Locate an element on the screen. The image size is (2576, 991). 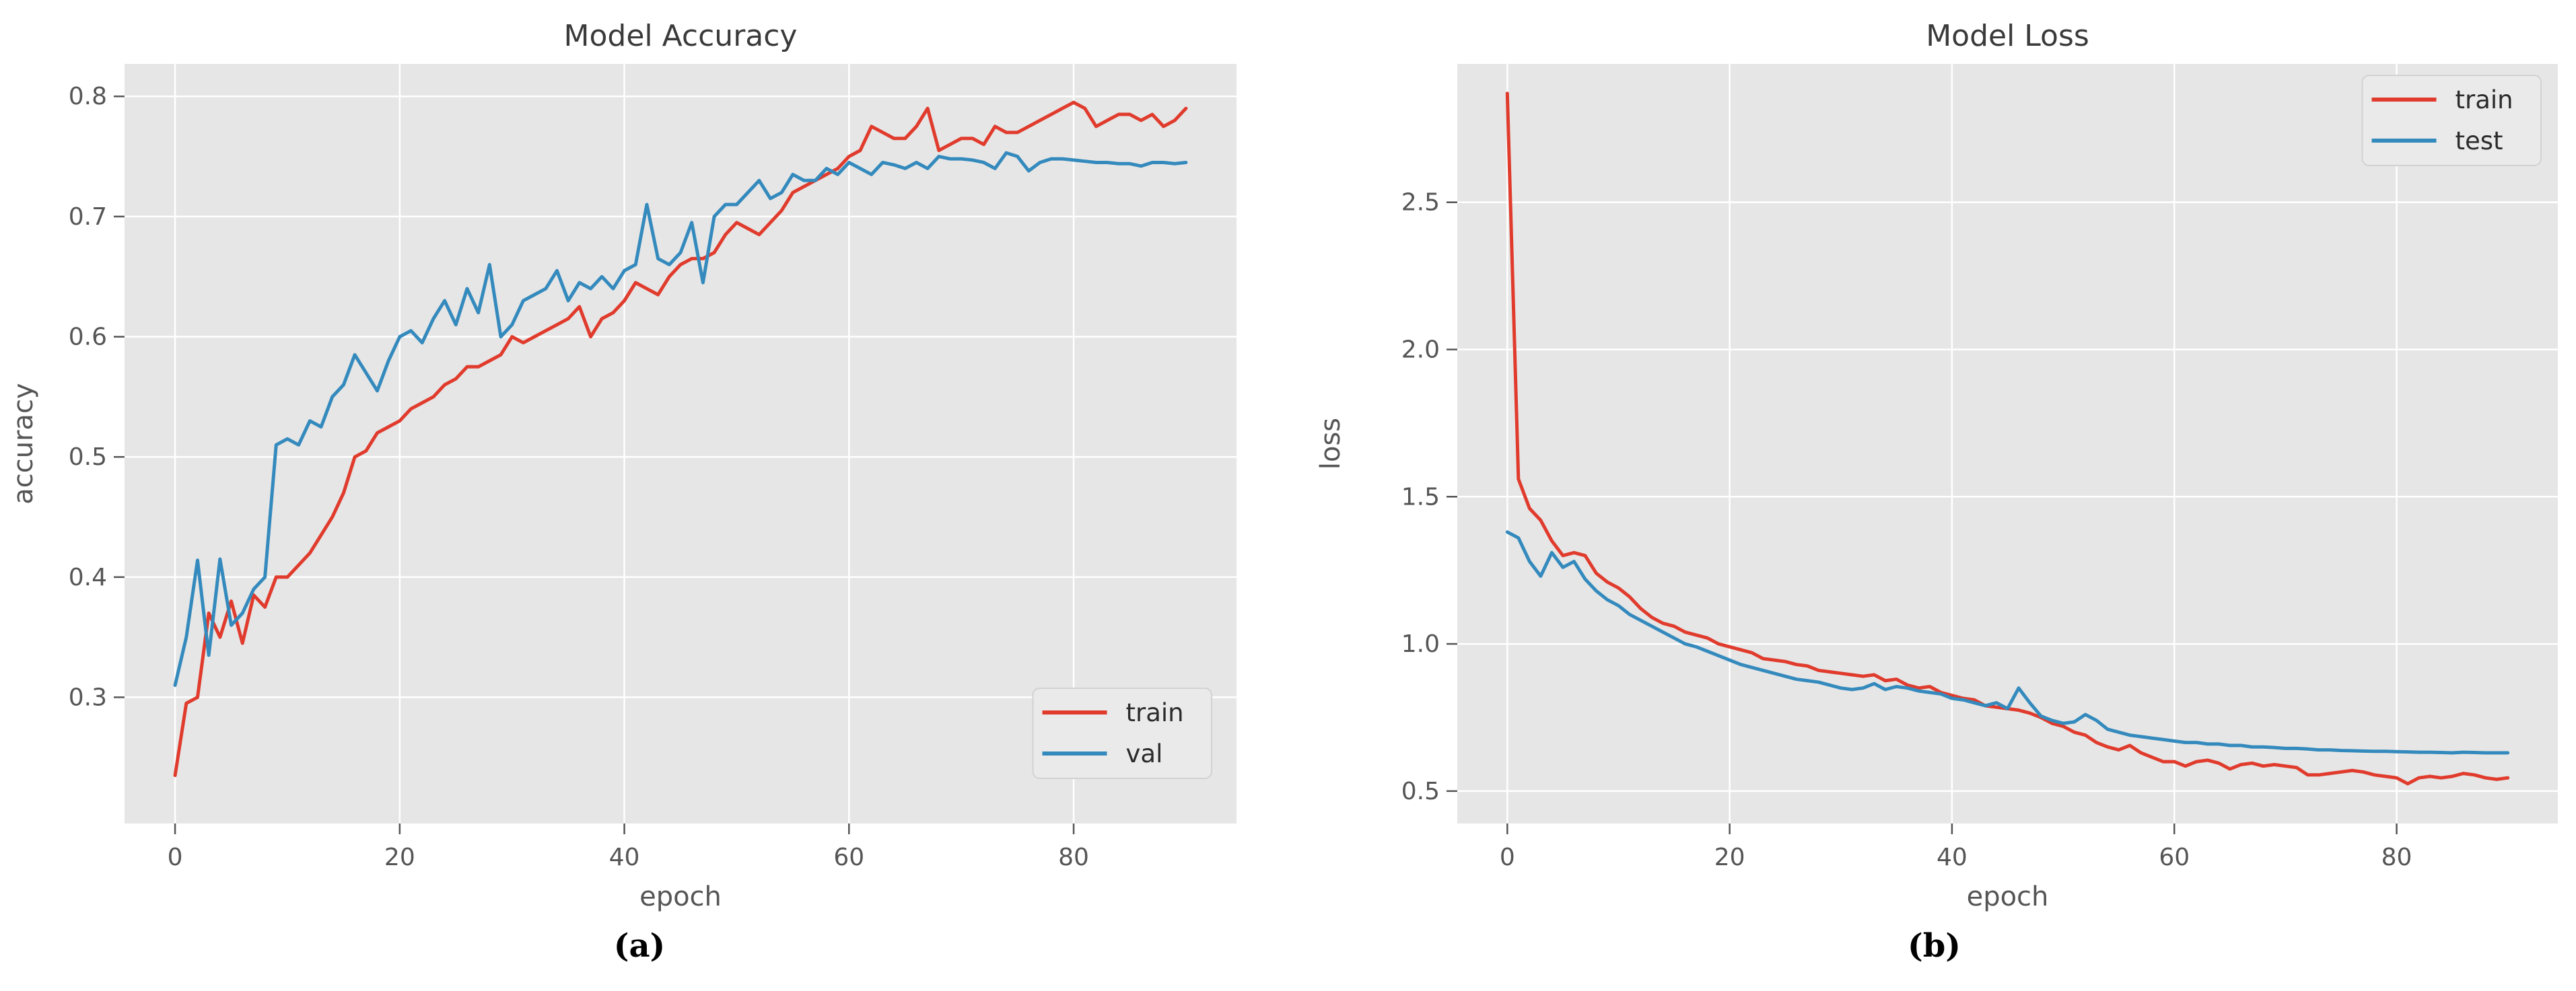
legend-label-test: test is located at coordinates (2479, 140).